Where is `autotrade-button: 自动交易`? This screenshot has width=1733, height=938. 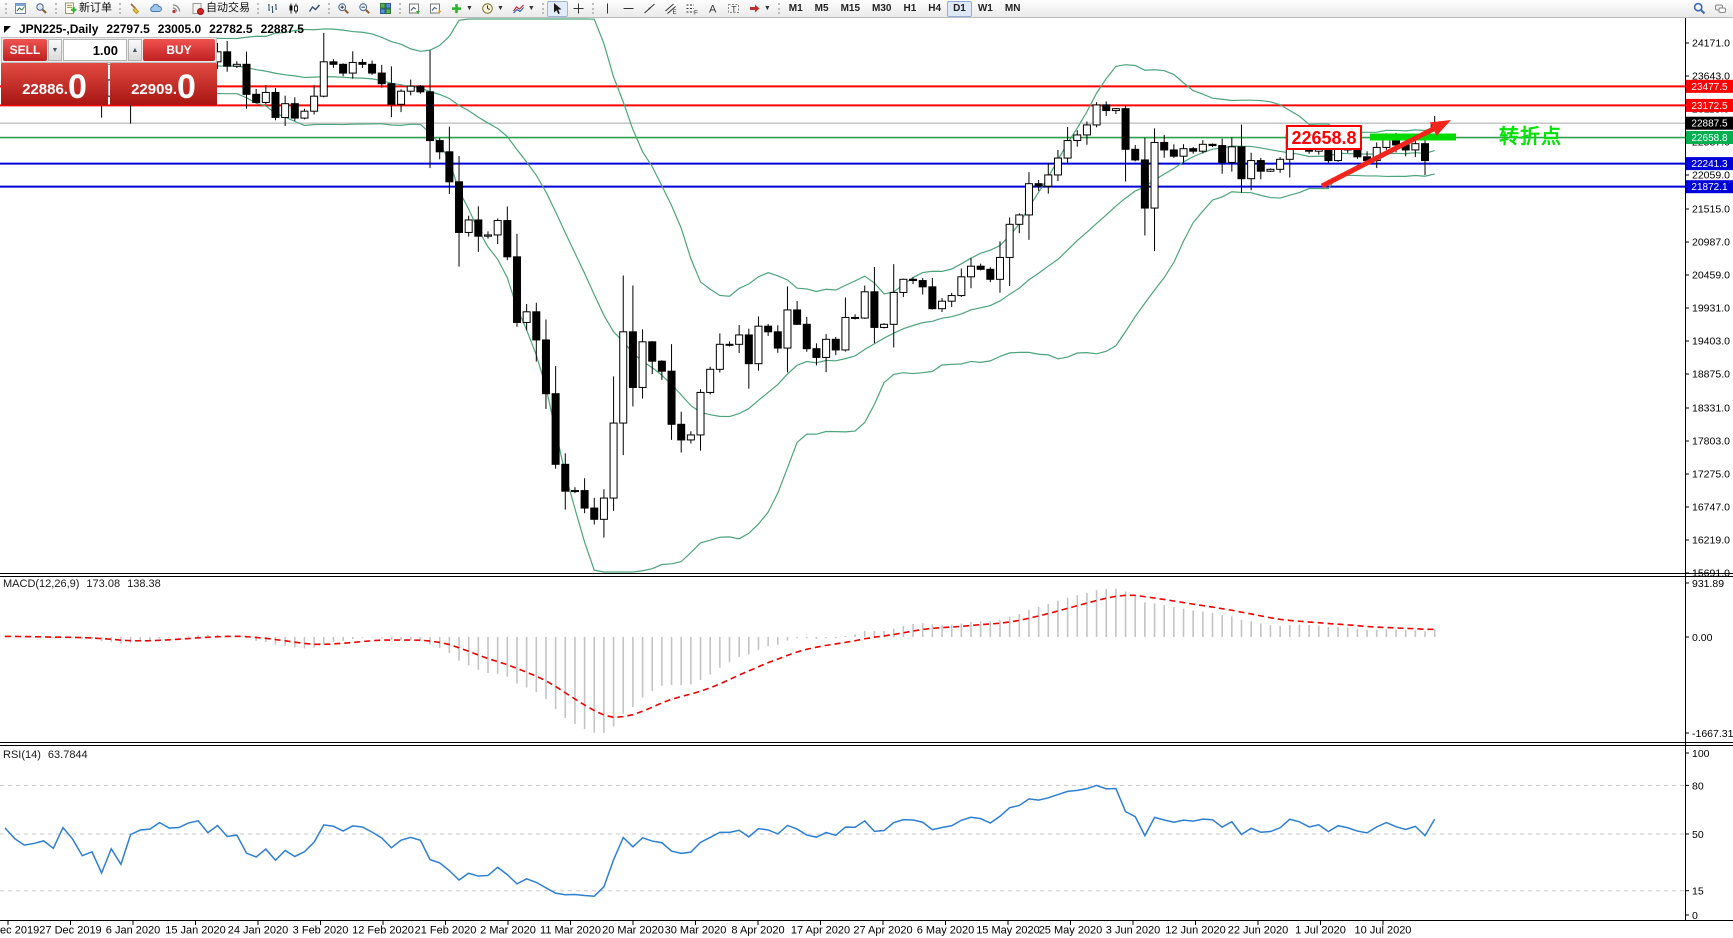
autotrade-button: 自动交易 is located at coordinates (220, 9).